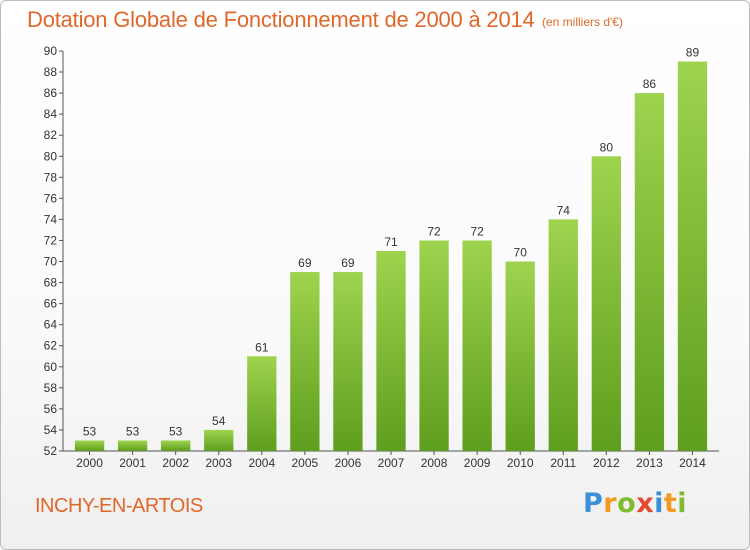  What do you see at coordinates (477, 463) in the screenshot?
I see `x-tick-label: 2009` at bounding box center [477, 463].